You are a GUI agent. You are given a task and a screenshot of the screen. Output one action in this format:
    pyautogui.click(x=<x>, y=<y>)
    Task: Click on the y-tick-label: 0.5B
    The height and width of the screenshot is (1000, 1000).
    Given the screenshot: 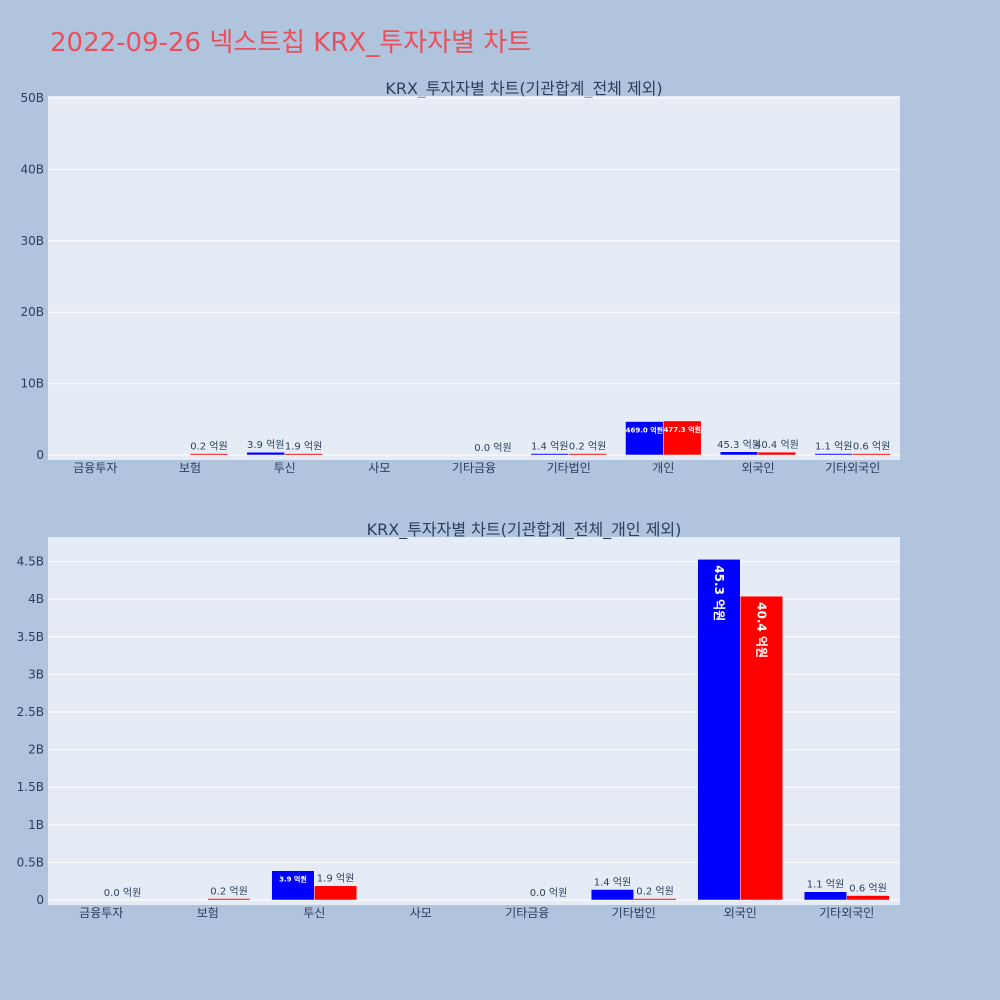 What is the action you would take?
    pyautogui.click(x=30, y=862)
    